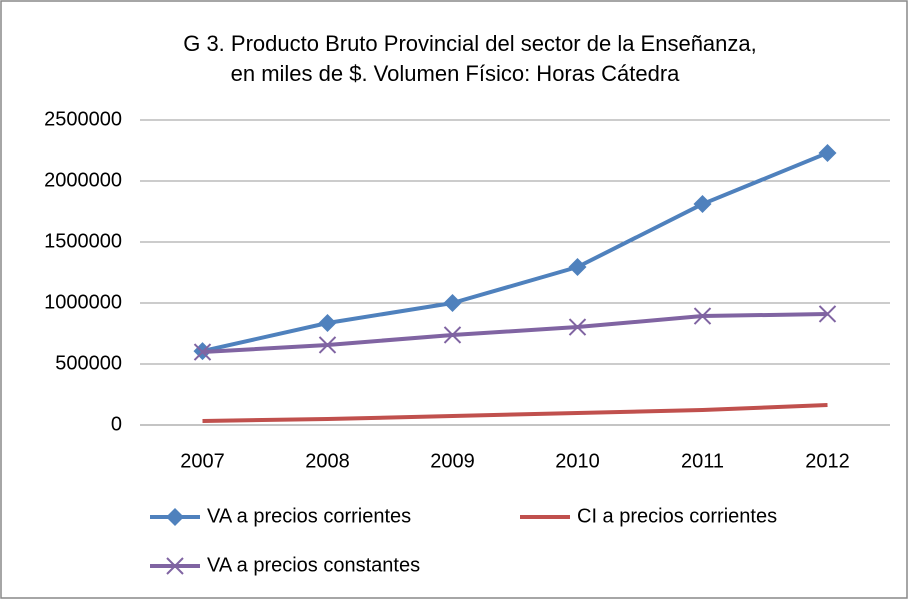 The image size is (909, 600). I want to click on legend-label: CI a precios corrientes, so click(677, 516).